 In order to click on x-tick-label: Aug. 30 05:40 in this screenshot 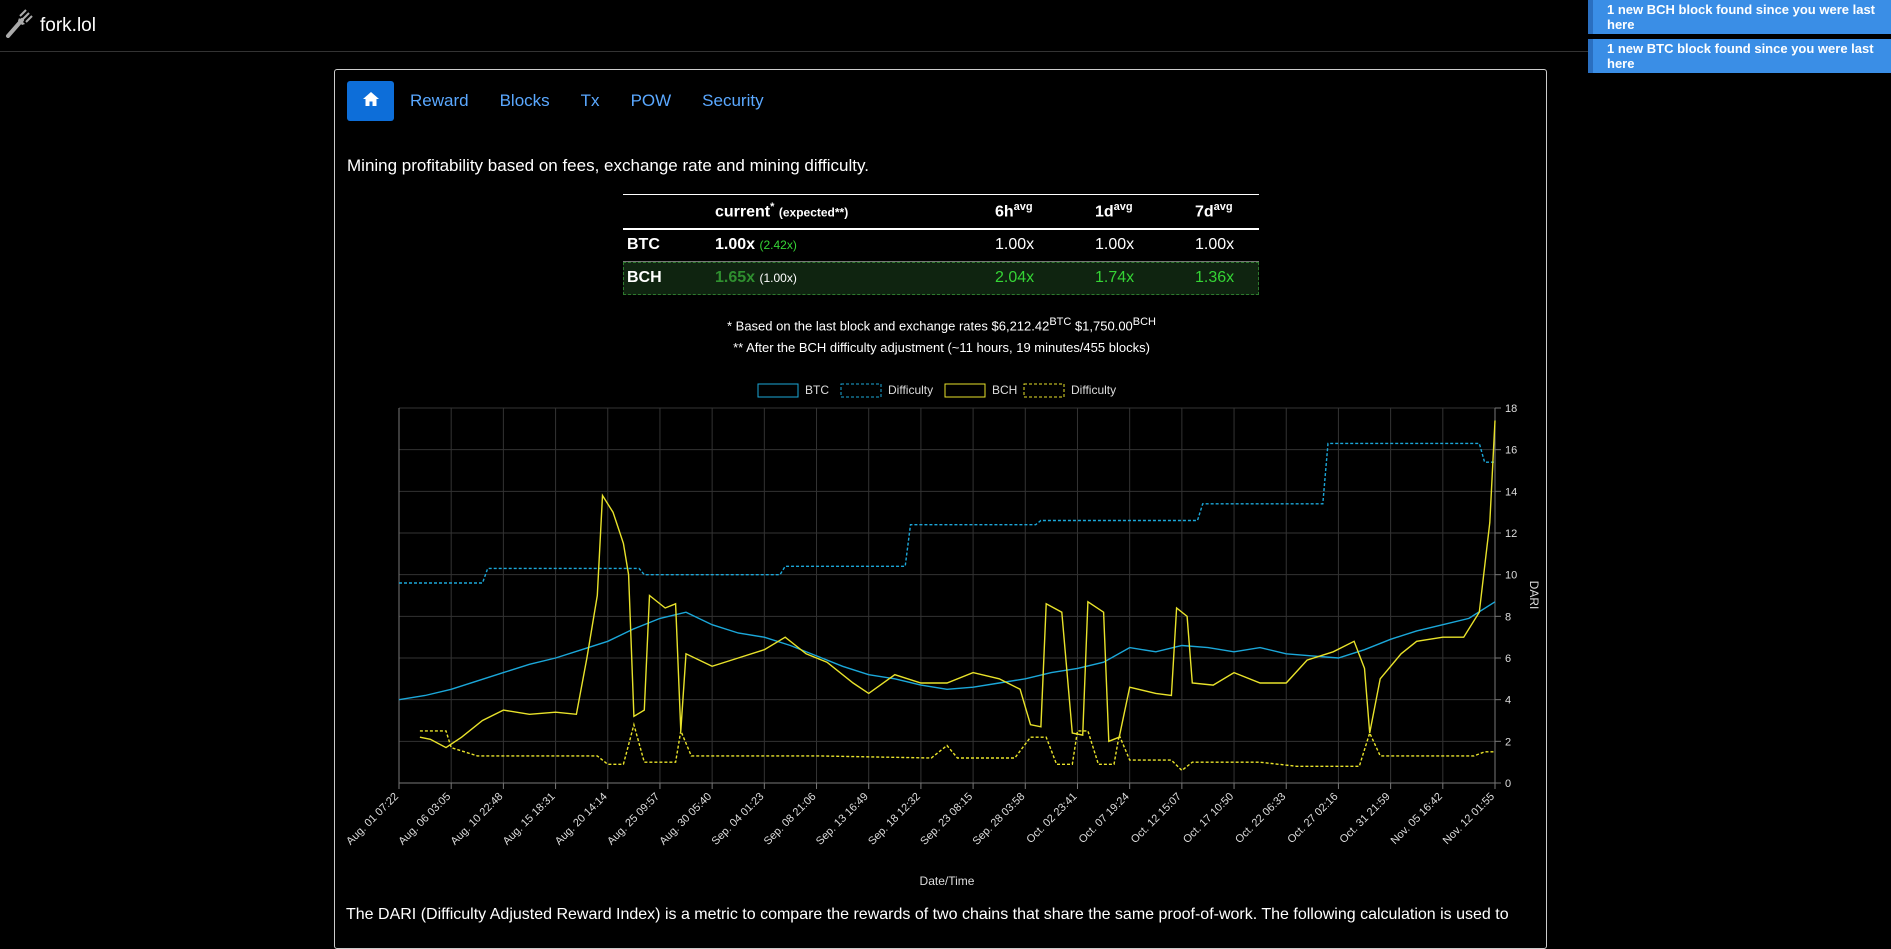, I will do `click(685, 819)`.